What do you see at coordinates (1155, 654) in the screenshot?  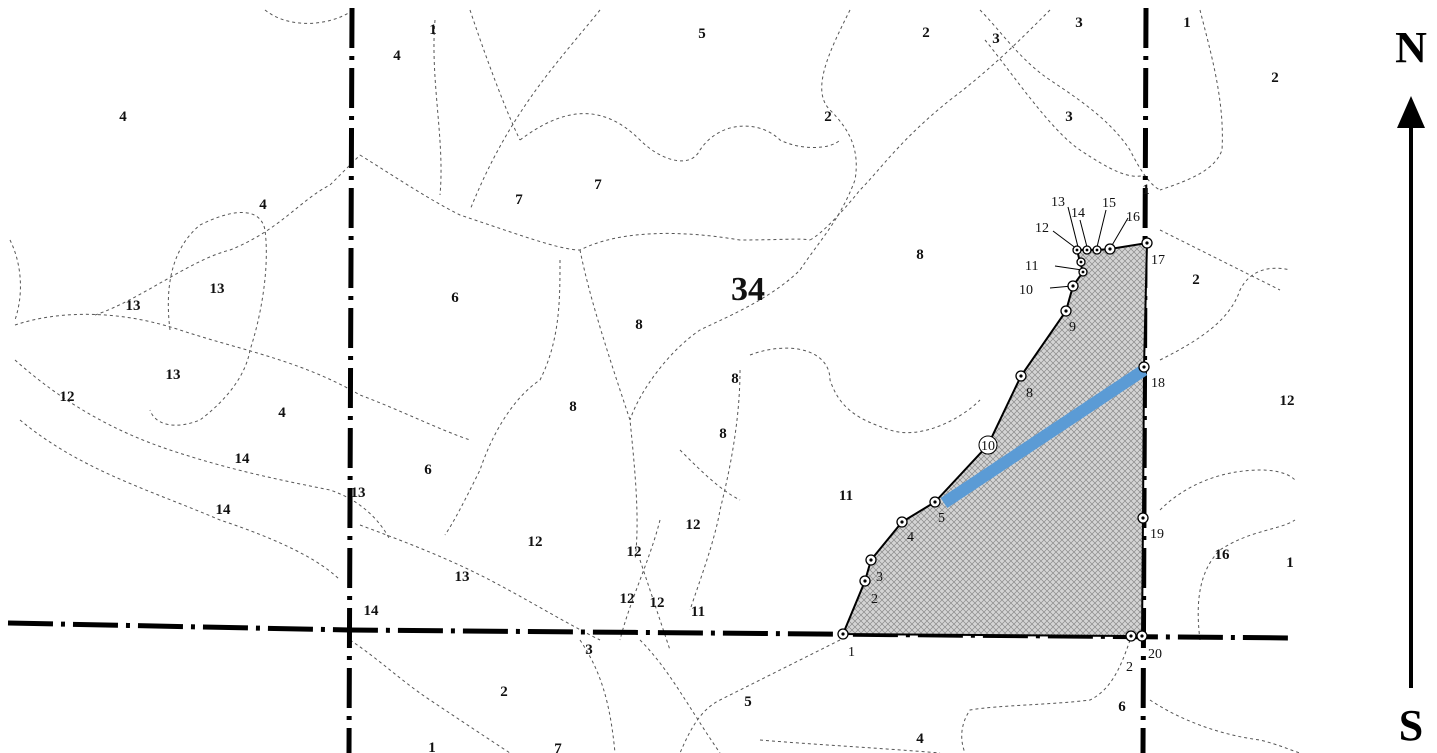 I see `point-label-20: 20` at bounding box center [1155, 654].